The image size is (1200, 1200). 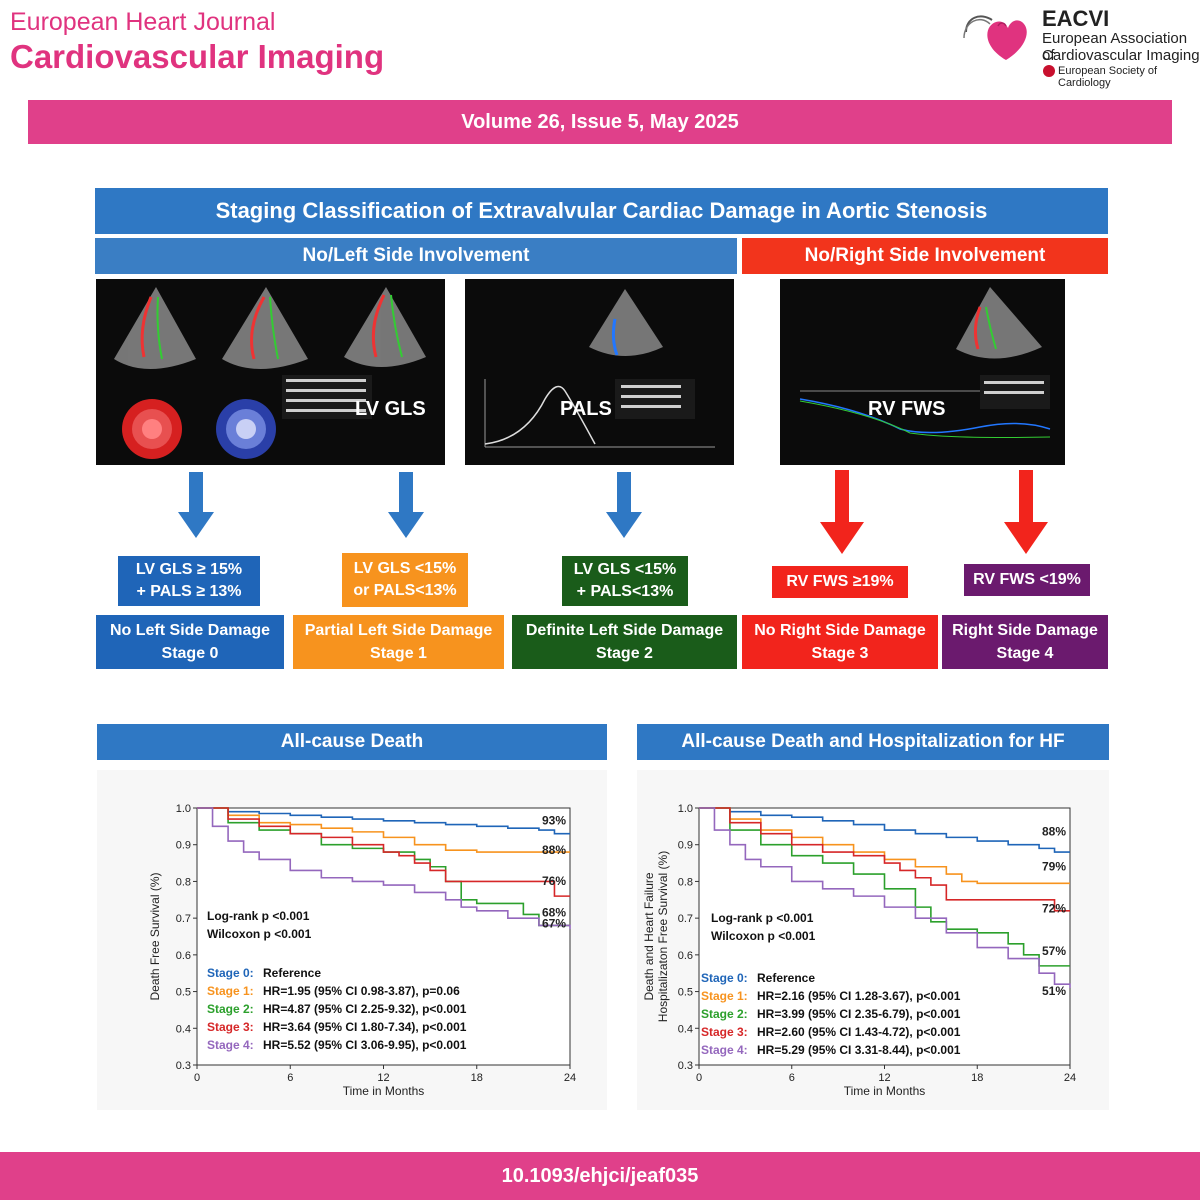 What do you see at coordinates (390, 409) in the screenshot?
I see `lv-gls-label: LV GLS` at bounding box center [390, 409].